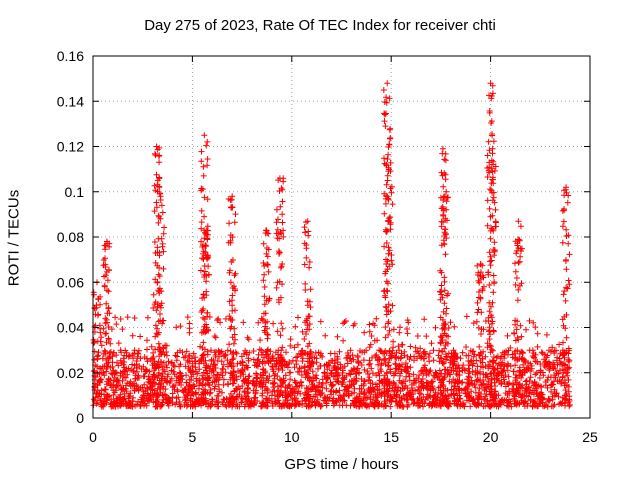  What do you see at coordinates (14, 238) in the screenshot?
I see `y-axis-label: ROTI / TECUs` at bounding box center [14, 238].